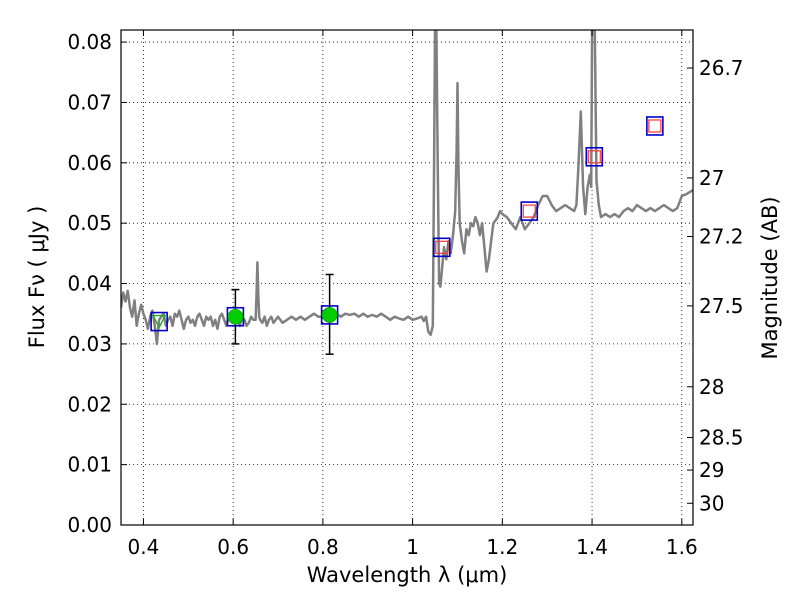 The height and width of the screenshot is (604, 800). Describe the element at coordinates (412, 547) in the screenshot. I see `x-tick-label: 1` at that location.